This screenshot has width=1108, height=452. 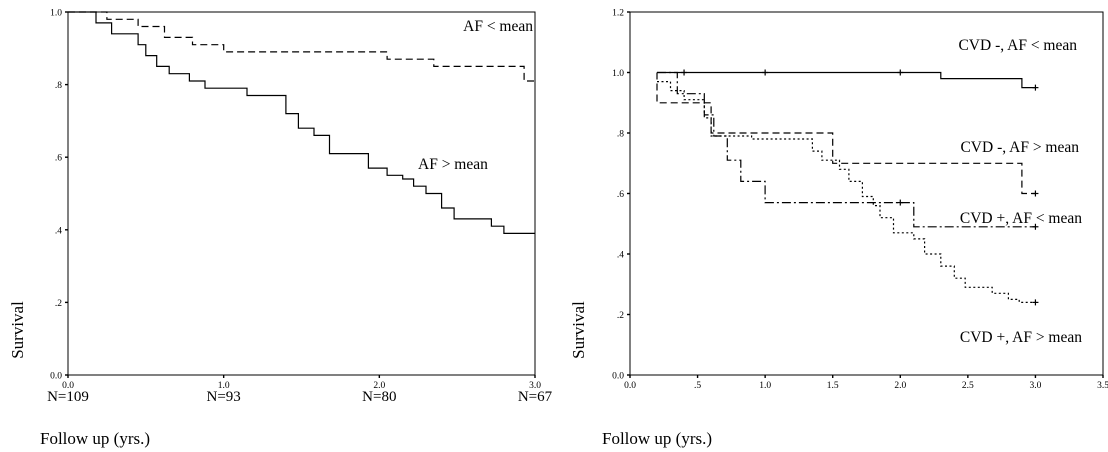 I want to click on series-annotation: AF < mean, so click(x=498, y=26).